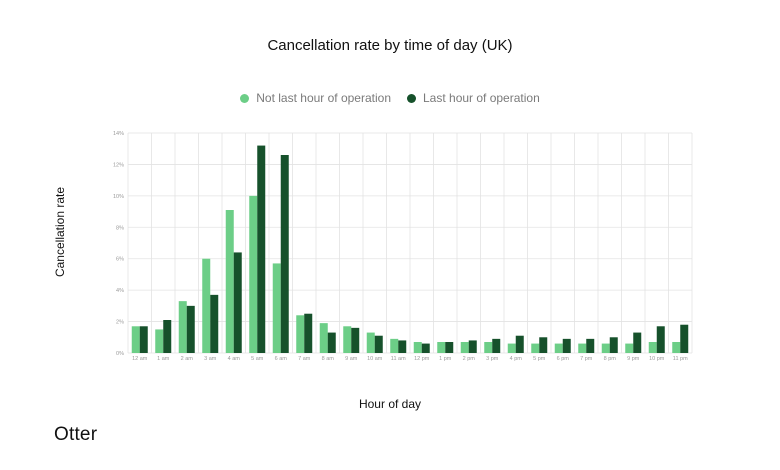 The image size is (780, 470). I want to click on x-tick-label: 3 pm, so click(492, 359).